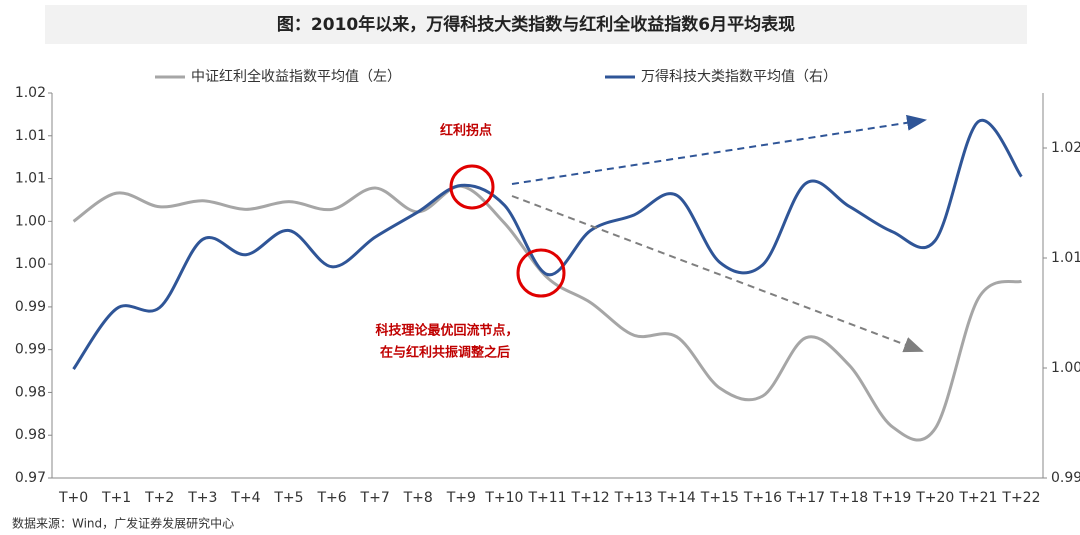 The width and height of the screenshot is (1080, 535). I want to click on y2-tick-label: 1.00, so click(1065, 368).